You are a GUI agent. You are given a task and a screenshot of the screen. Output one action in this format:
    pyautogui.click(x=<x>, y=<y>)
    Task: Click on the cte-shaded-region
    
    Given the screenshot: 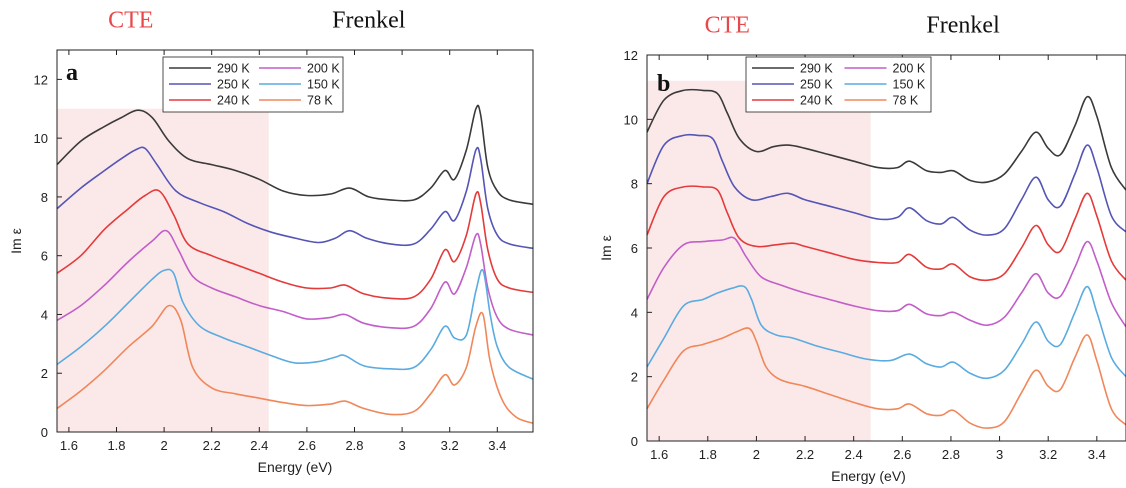 What is the action you would take?
    pyautogui.click(x=759, y=260)
    